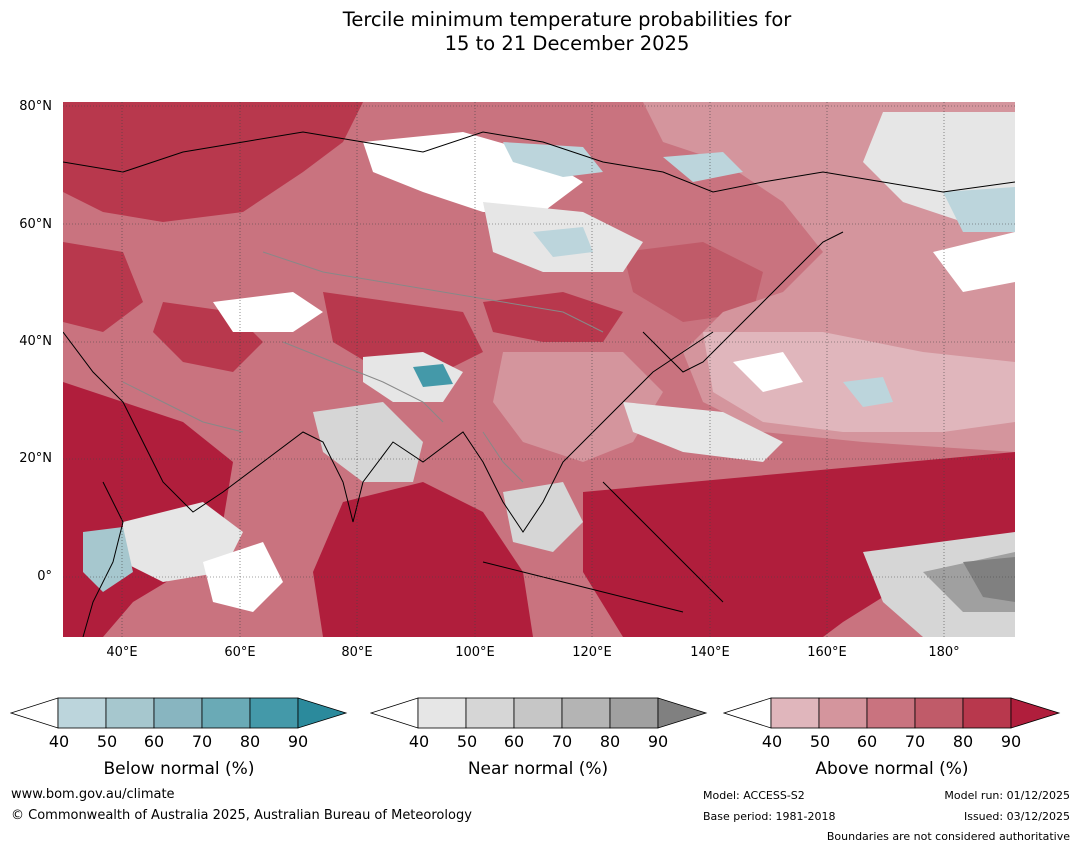  What do you see at coordinates (772, 741) in the screenshot?
I see `above-tick-40: 40` at bounding box center [772, 741].